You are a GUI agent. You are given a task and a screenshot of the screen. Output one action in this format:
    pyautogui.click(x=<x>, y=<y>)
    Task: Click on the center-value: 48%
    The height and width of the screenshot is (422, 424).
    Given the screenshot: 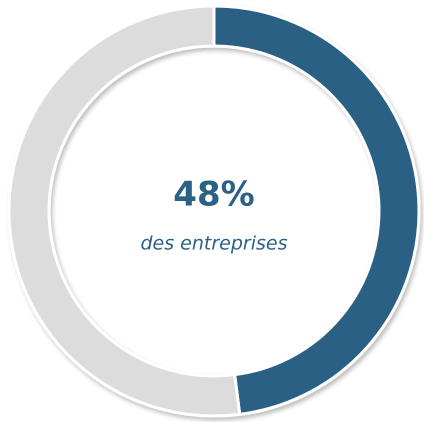 What is the action you would take?
    pyautogui.click(x=213, y=195)
    